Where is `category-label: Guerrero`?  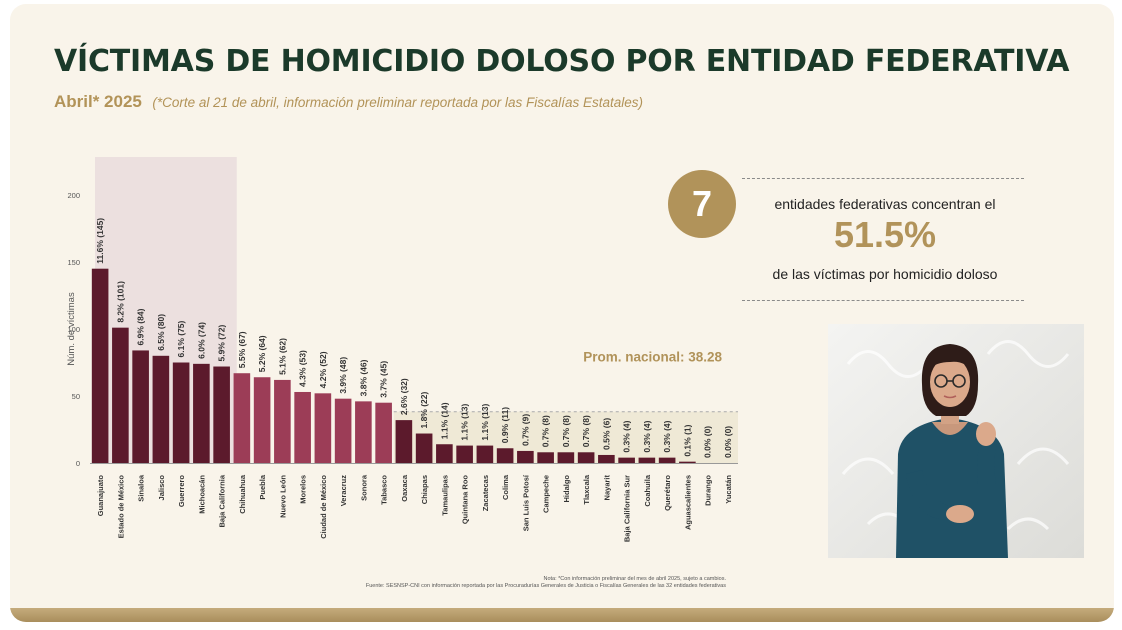 category-label: Guerrero is located at coordinates (181, 491).